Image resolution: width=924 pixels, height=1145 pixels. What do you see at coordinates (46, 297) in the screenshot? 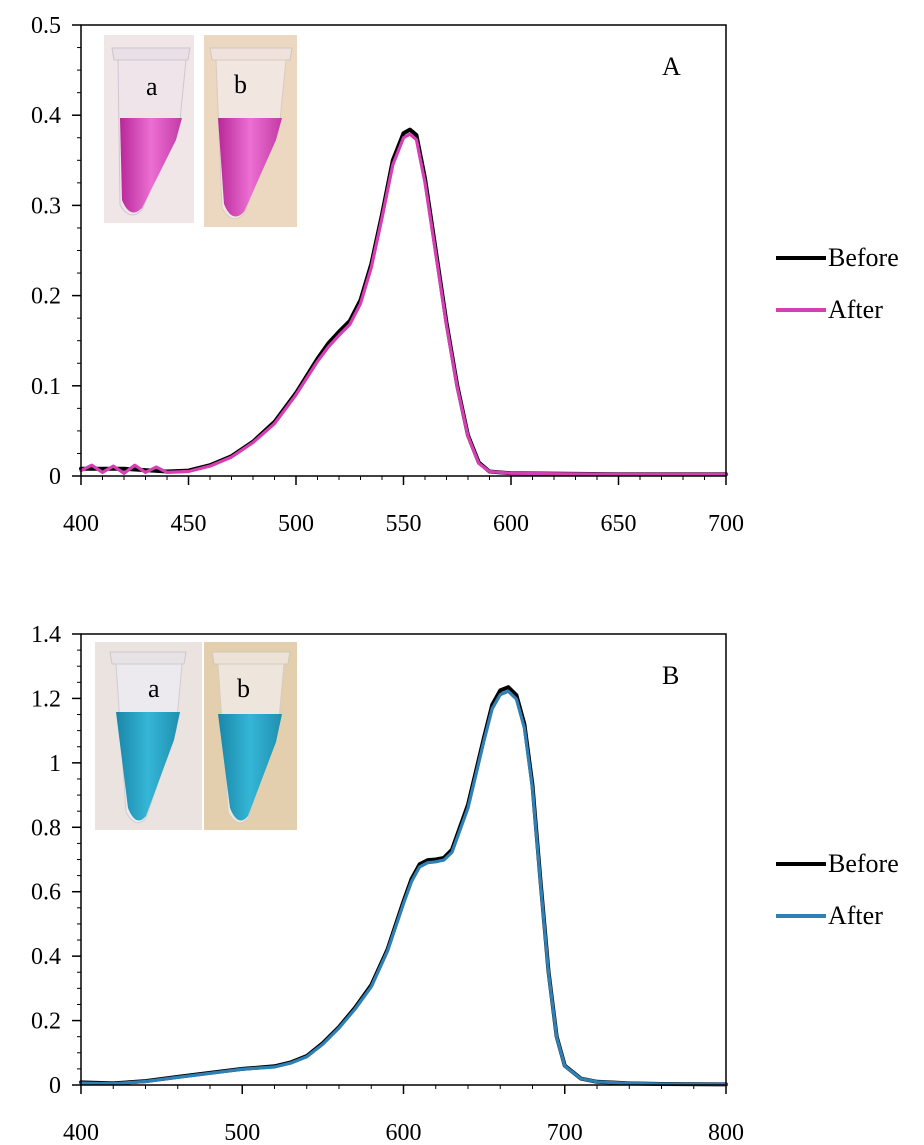
I see `panel-a-y-tick-label: 0.2` at bounding box center [46, 297].